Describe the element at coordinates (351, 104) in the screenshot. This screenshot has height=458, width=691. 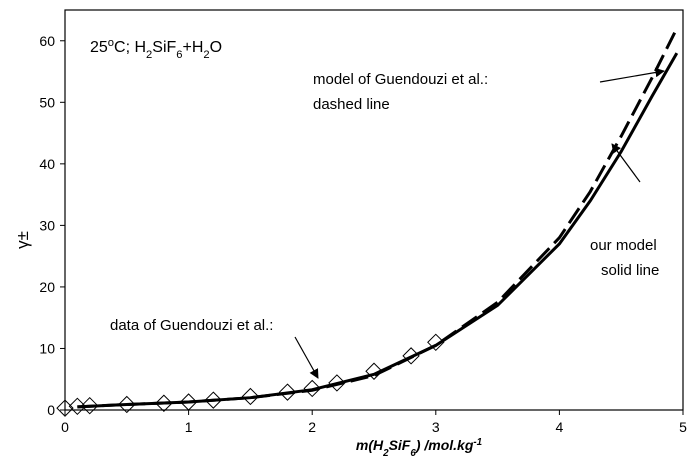
I see `annotation: dashed line` at that location.